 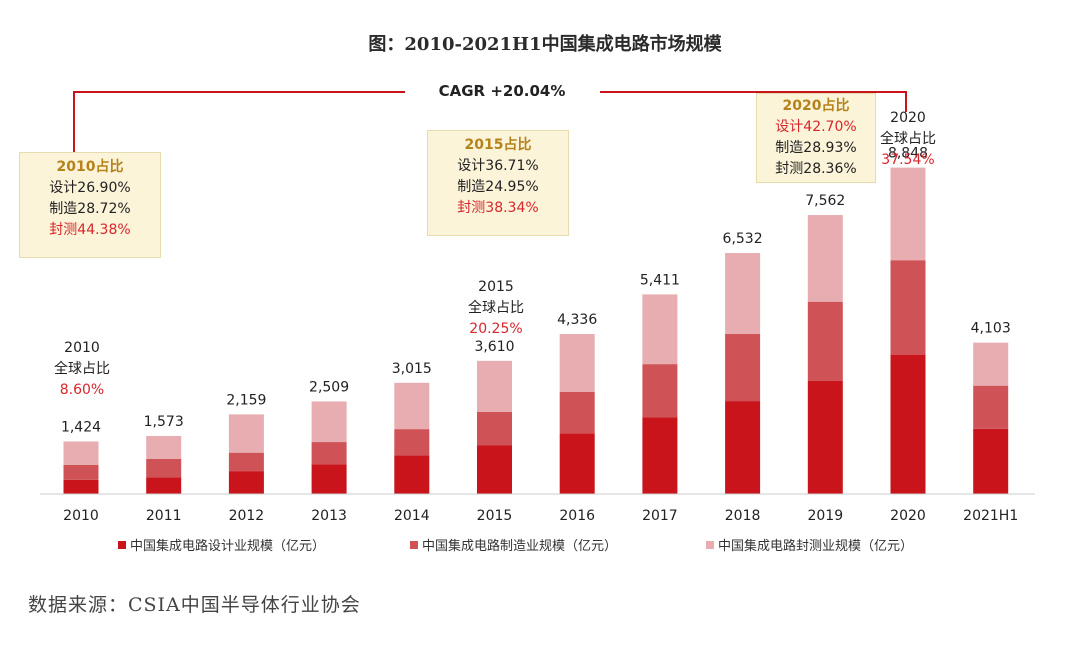 I want to click on bar-segment-manufacture-2015, so click(x=494, y=428).